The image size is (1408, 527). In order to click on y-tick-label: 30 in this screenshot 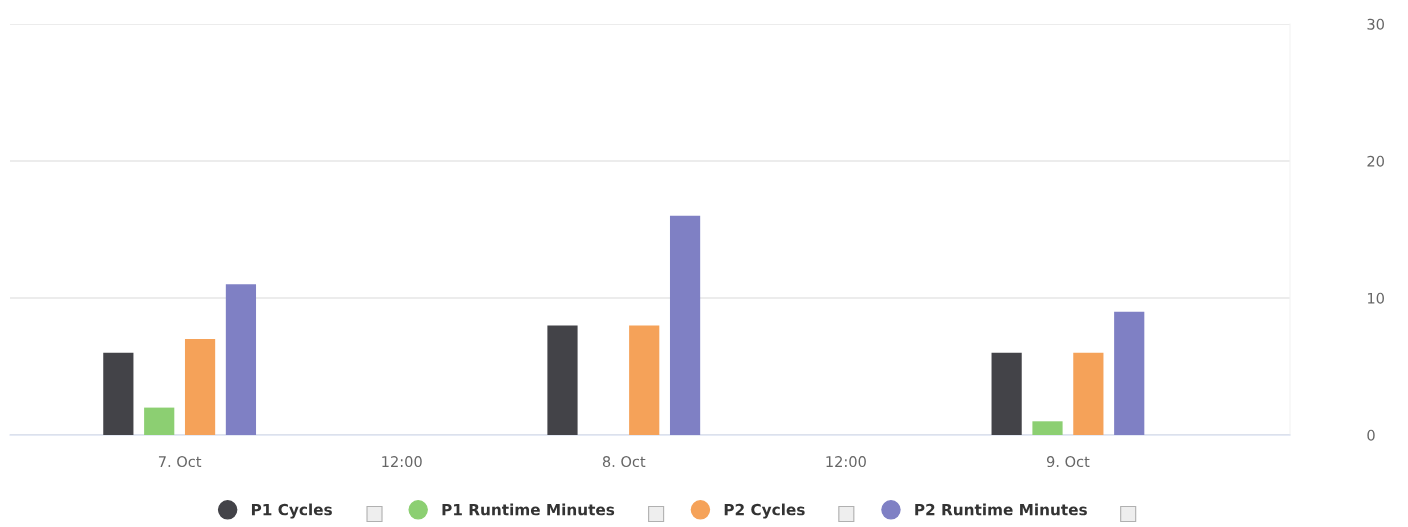, I will do `click(1375, 24)`.